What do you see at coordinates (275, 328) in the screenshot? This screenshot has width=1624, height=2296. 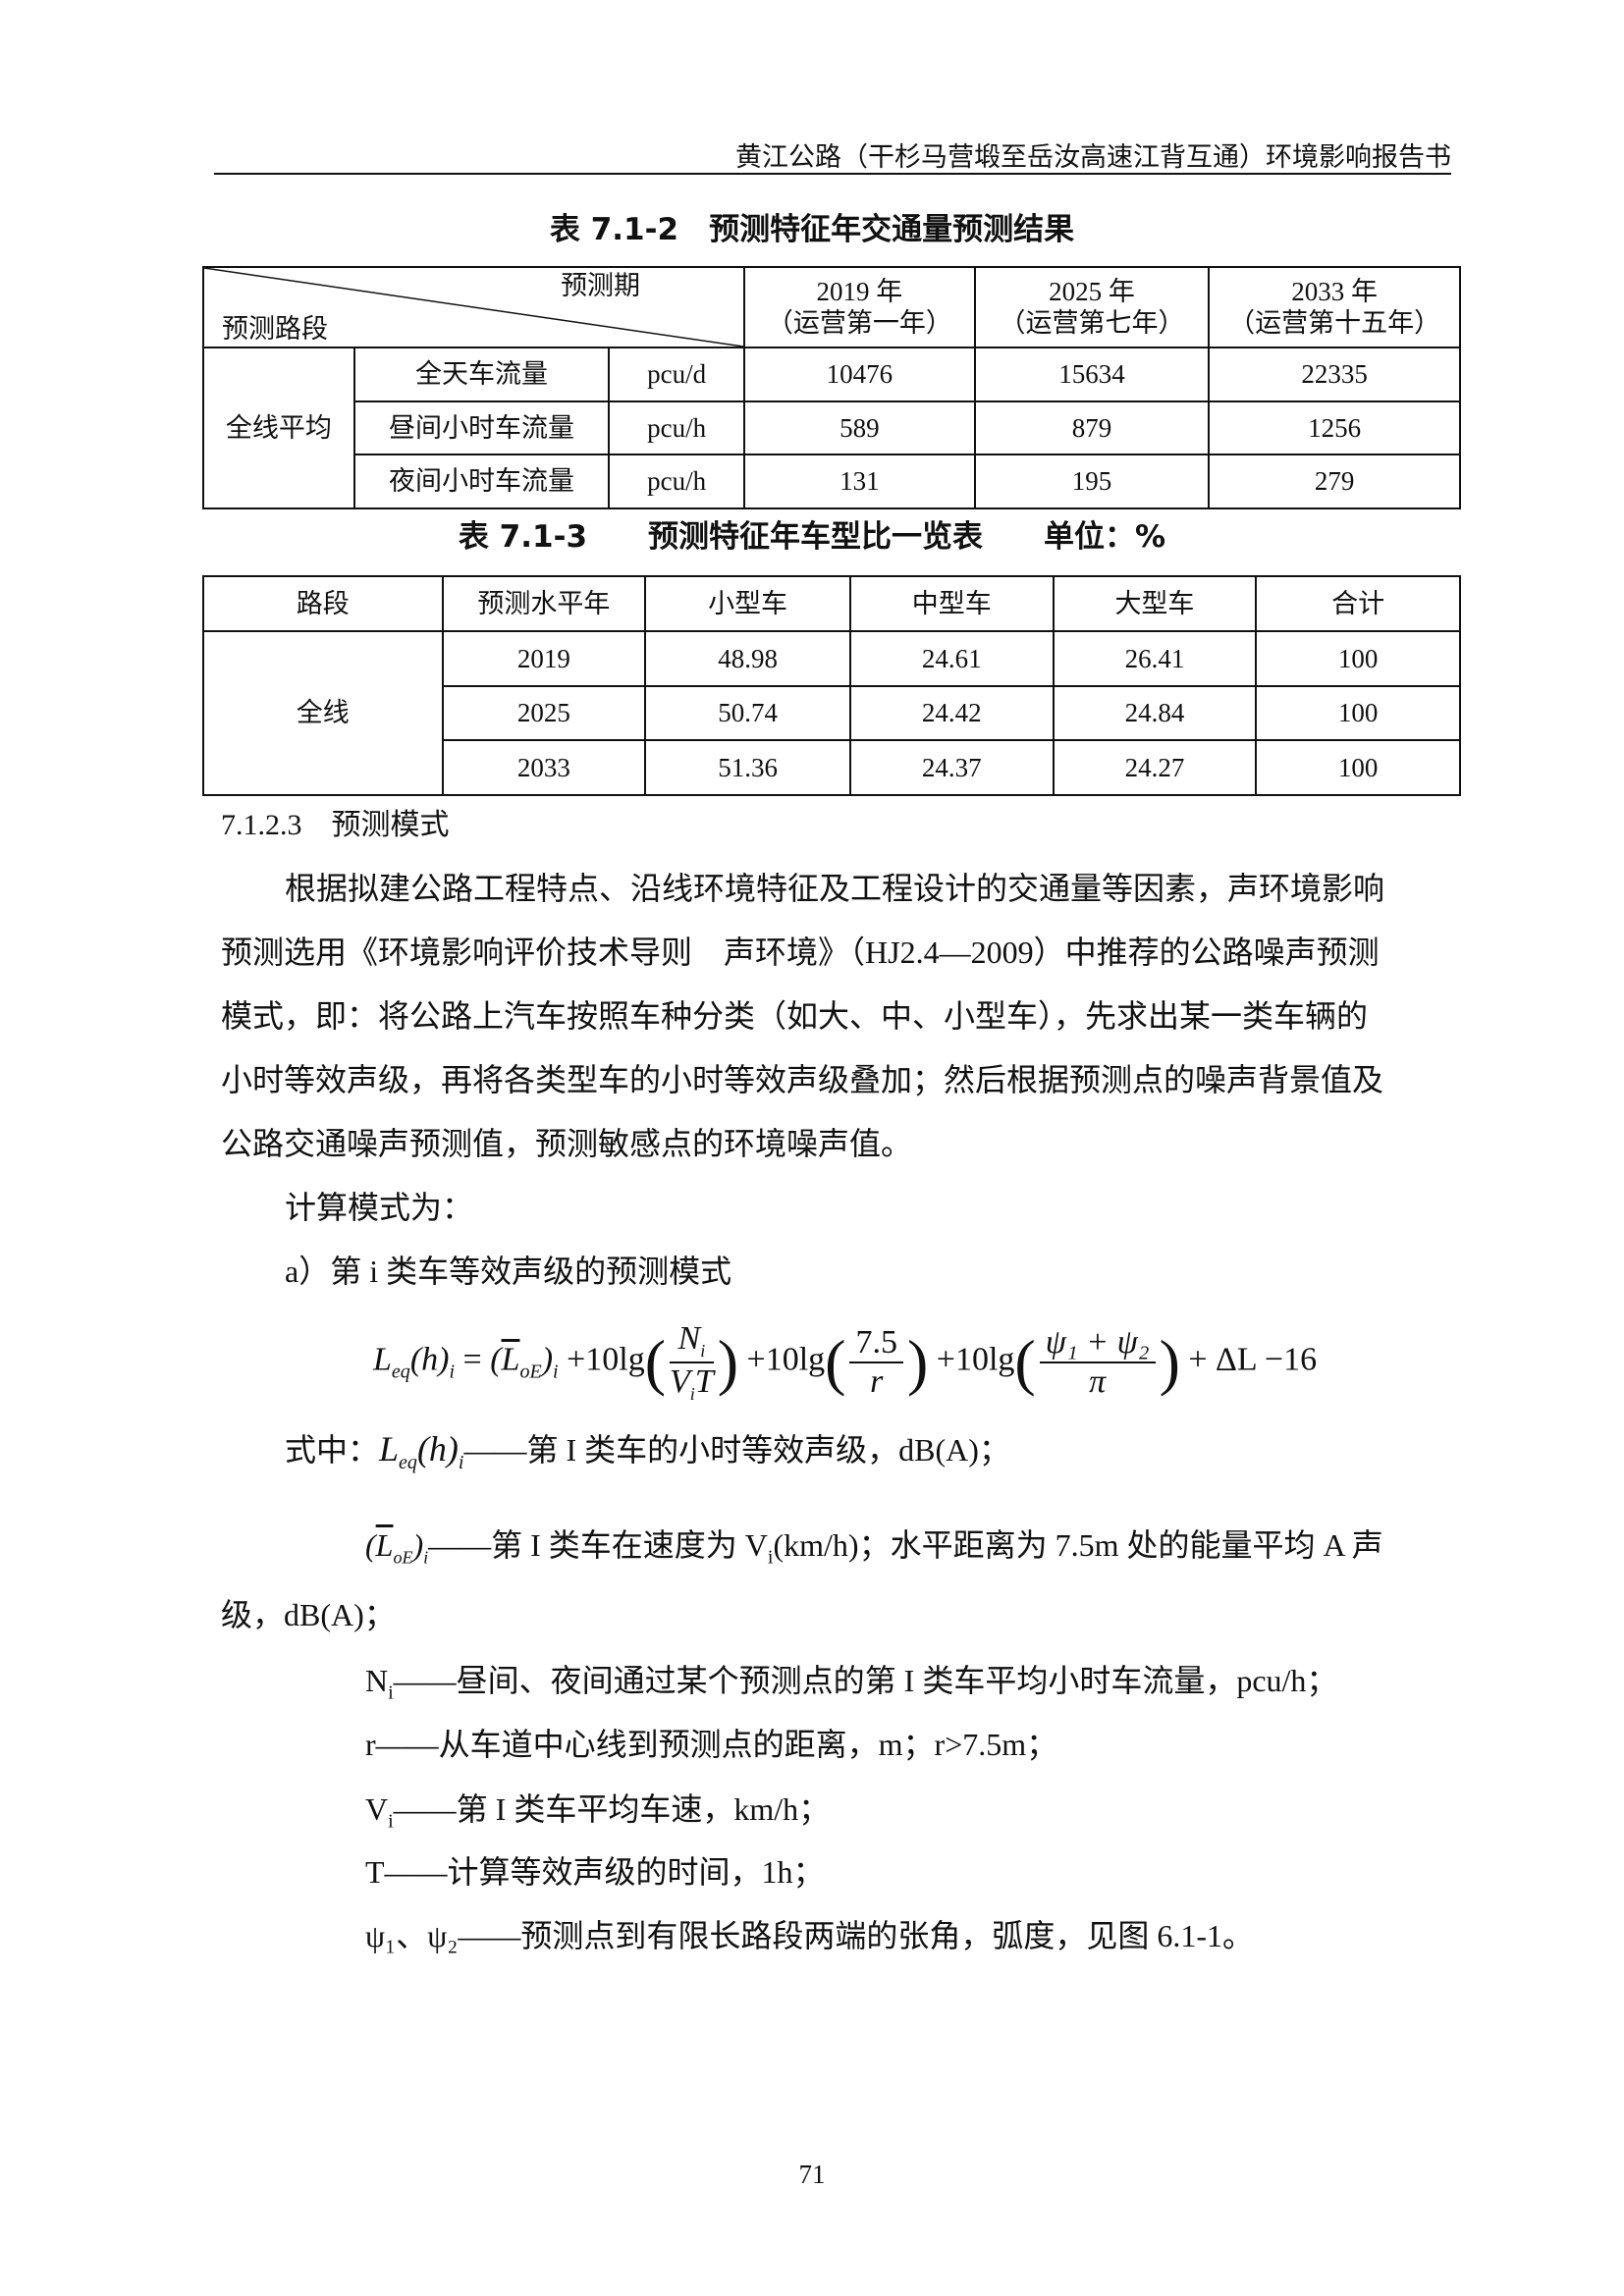 I see `corner-bottom-label: 预测路段` at bounding box center [275, 328].